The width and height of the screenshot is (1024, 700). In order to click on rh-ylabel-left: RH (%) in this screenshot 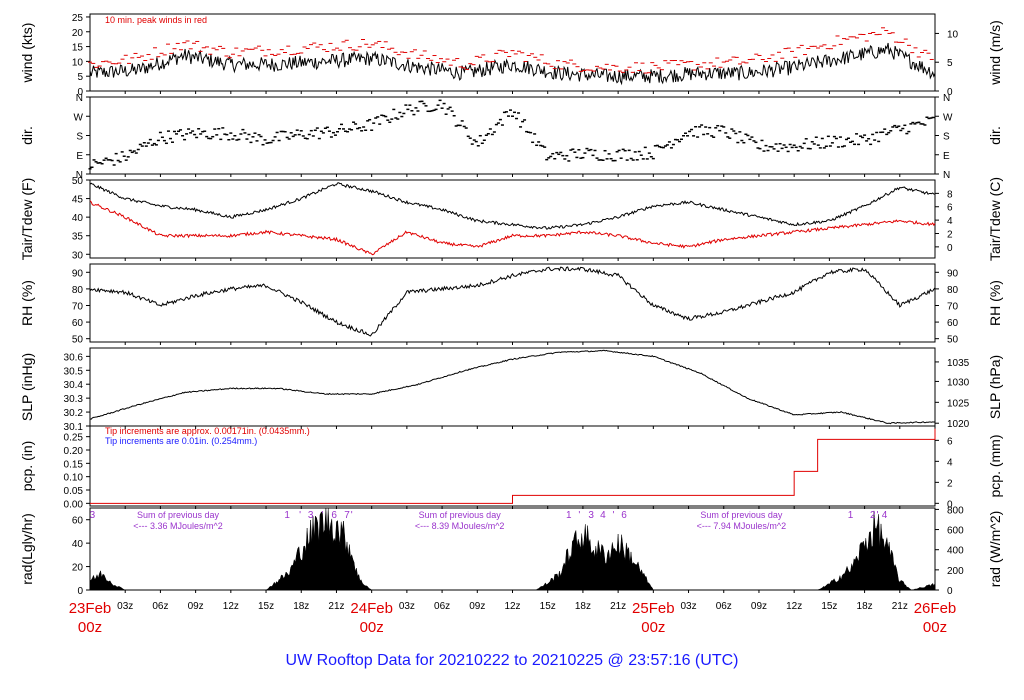, I will do `click(27, 303)`.